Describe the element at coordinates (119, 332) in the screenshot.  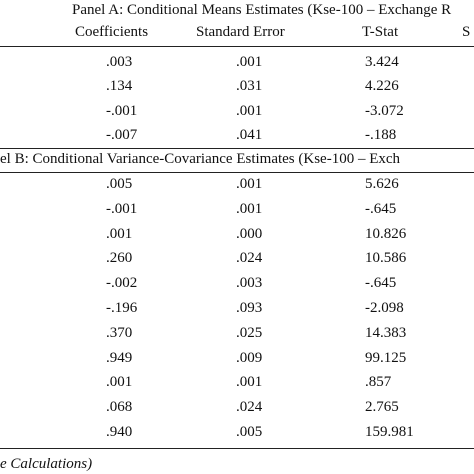
I see `cell: .370` at that location.